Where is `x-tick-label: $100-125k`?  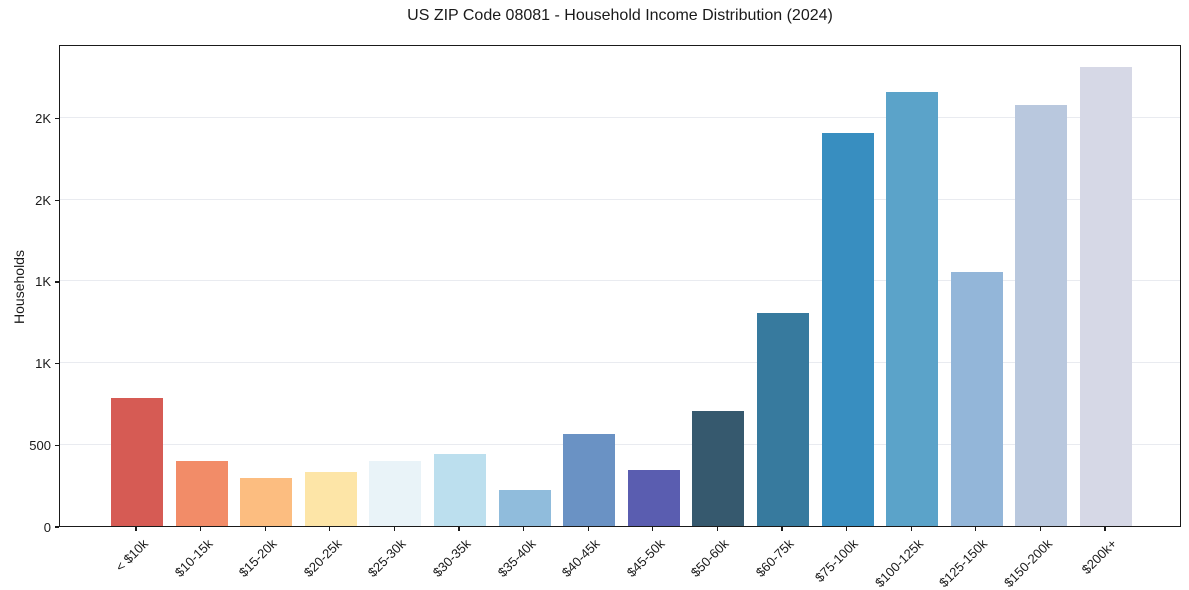 x-tick-label: $100-125k is located at coordinates (898, 563).